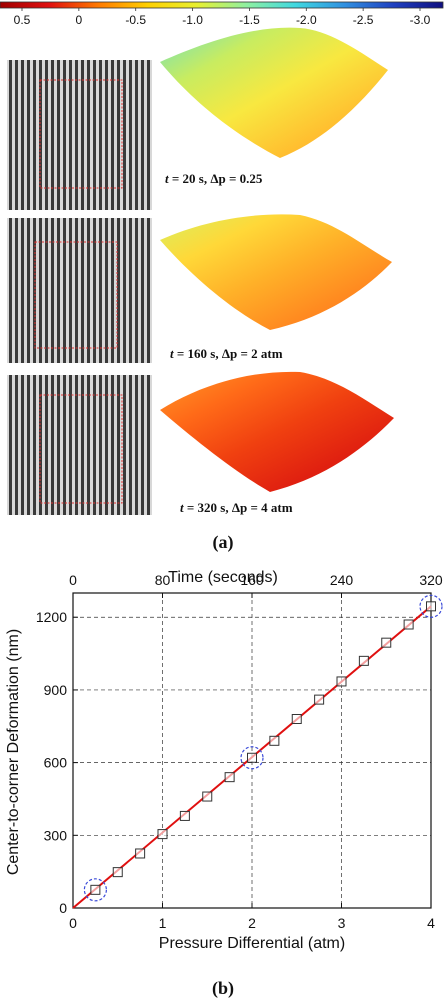  Describe the element at coordinates (73, 923) in the screenshot. I see `x-tick-label: 0` at that location.